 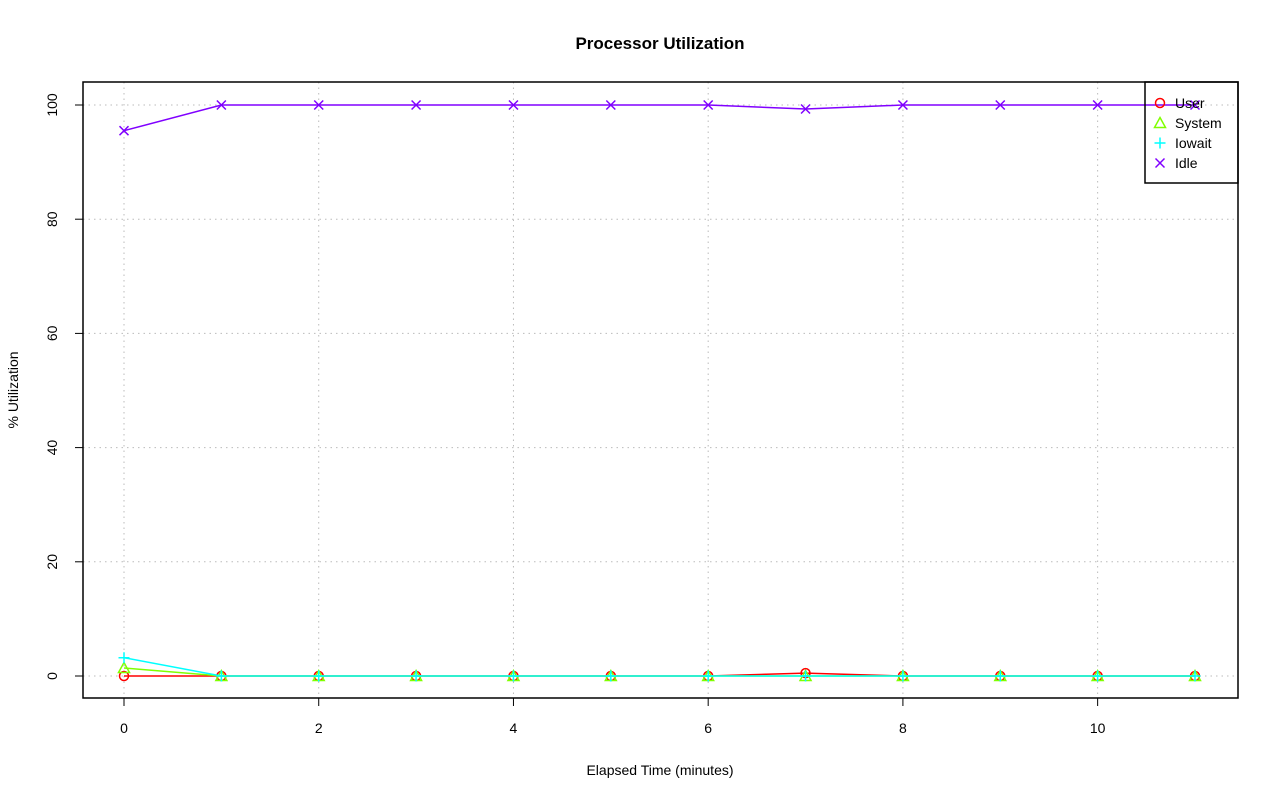 I want to click on x-tick-label: 8, so click(x=903, y=728).